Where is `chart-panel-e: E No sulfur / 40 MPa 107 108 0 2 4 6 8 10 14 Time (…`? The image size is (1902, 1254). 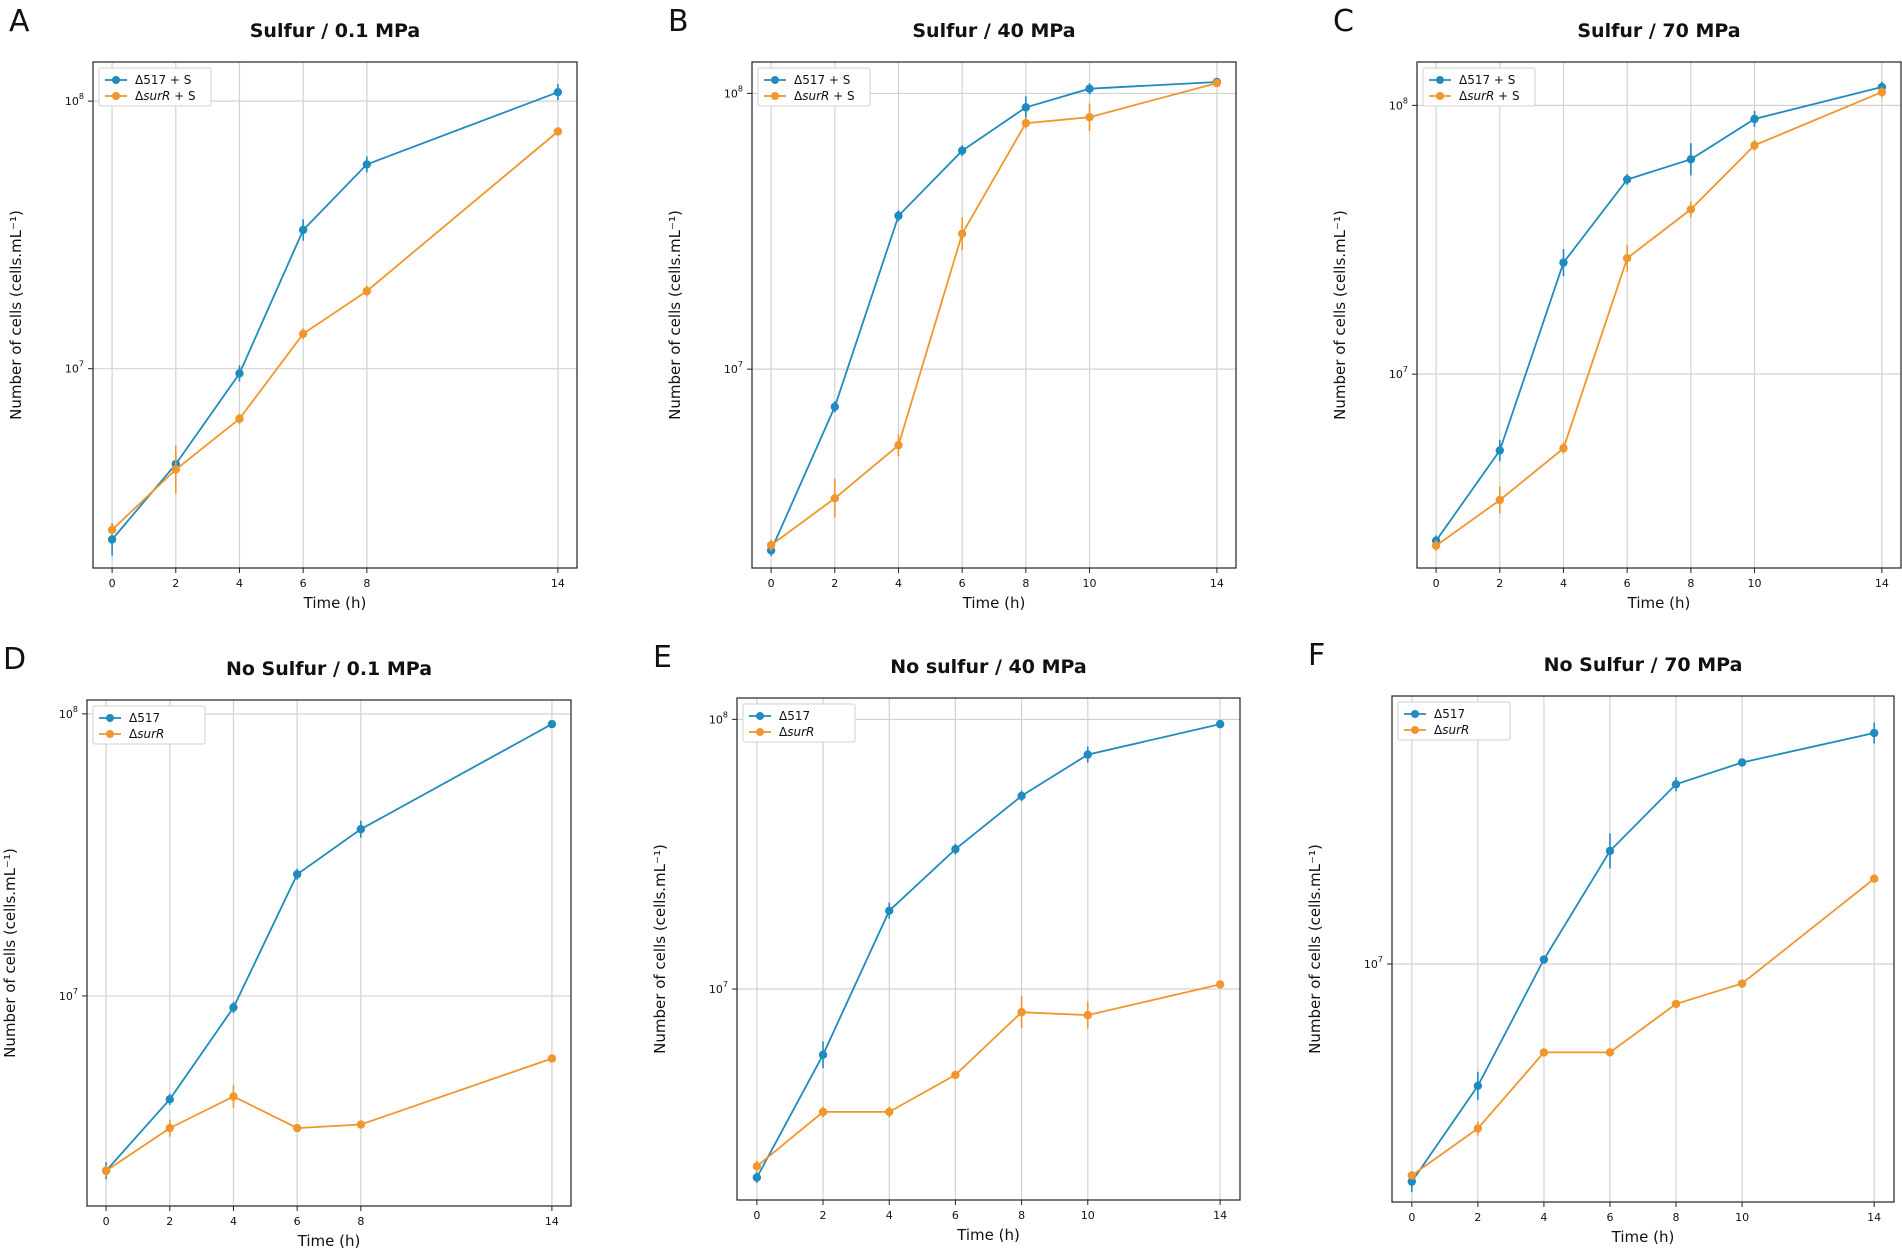
chart-panel-e: E No sulfur / 40 MPa 107 108 0 2 4 6 8 10 14 Time (… is located at coordinates (946, 942).